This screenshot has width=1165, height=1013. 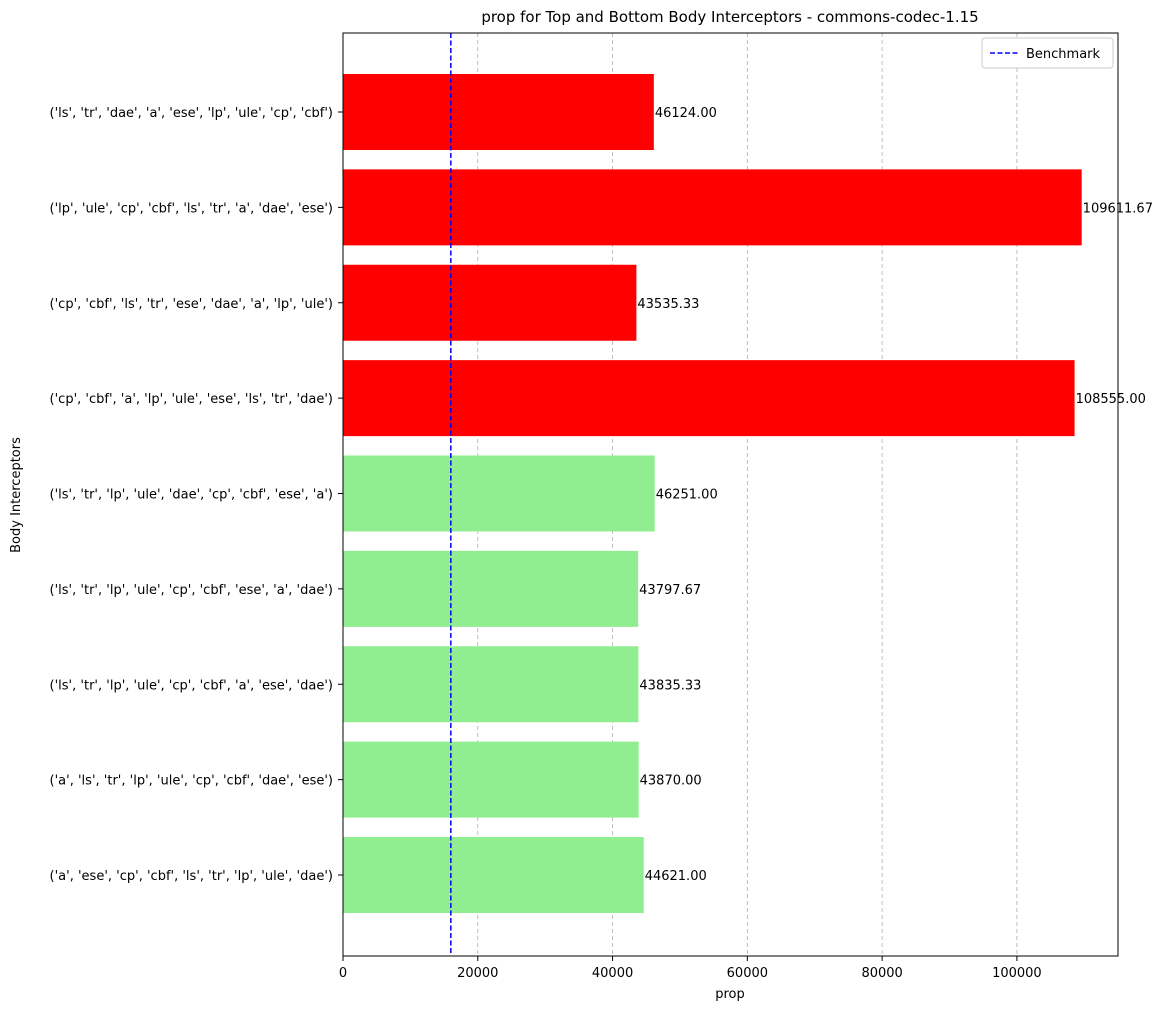 I want to click on y-axis-label: Body Interceptors, so click(x=16, y=495).